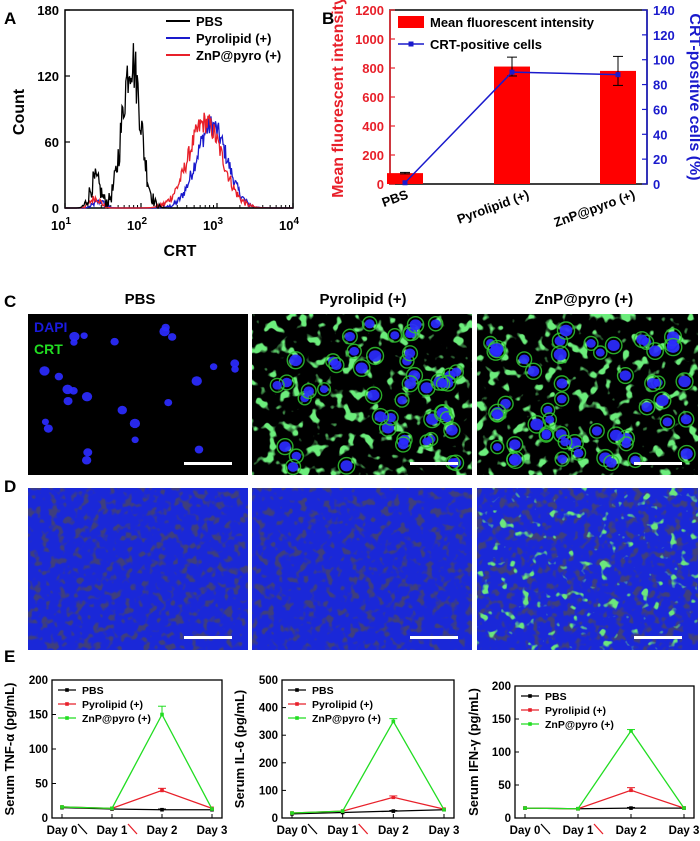  Describe the element at coordinates (10, 301) in the screenshot. I see `panel-letter-c: C` at that location.